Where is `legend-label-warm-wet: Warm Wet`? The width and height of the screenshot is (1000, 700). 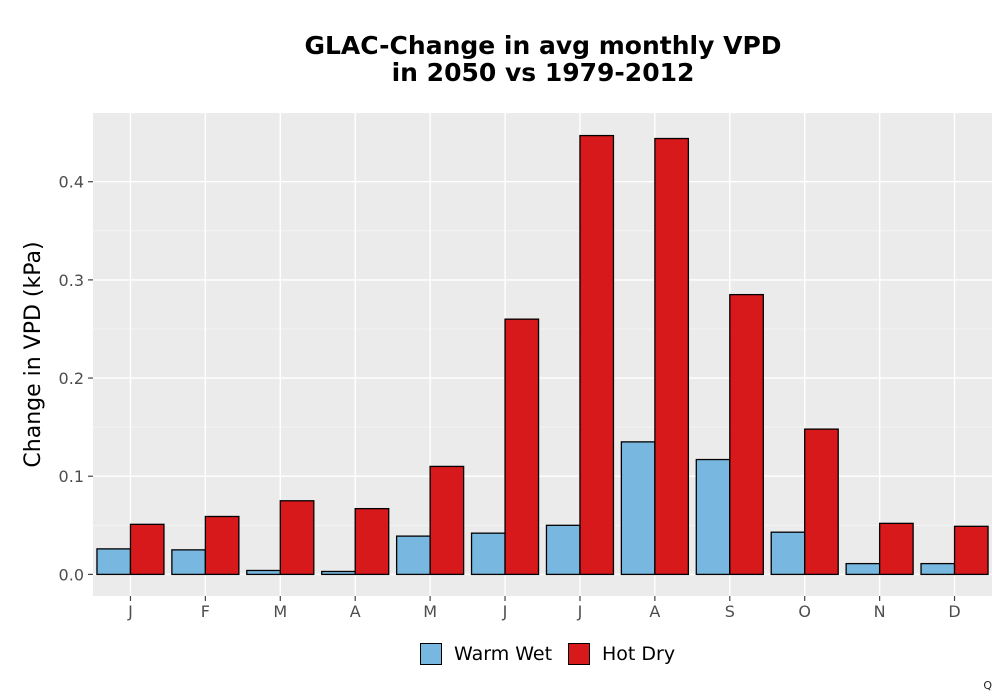
legend-label-warm-wet: Warm Wet is located at coordinates (503, 654).